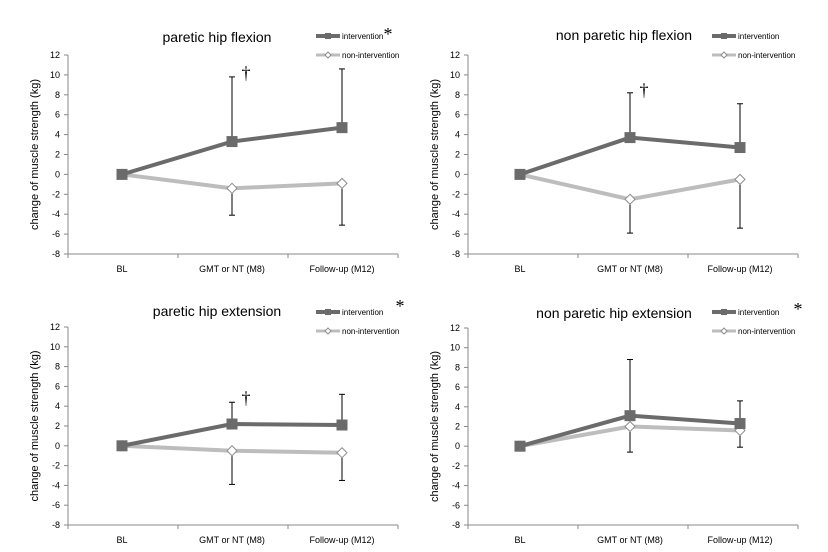  I want to click on series-line-intervention, so click(630, 156).